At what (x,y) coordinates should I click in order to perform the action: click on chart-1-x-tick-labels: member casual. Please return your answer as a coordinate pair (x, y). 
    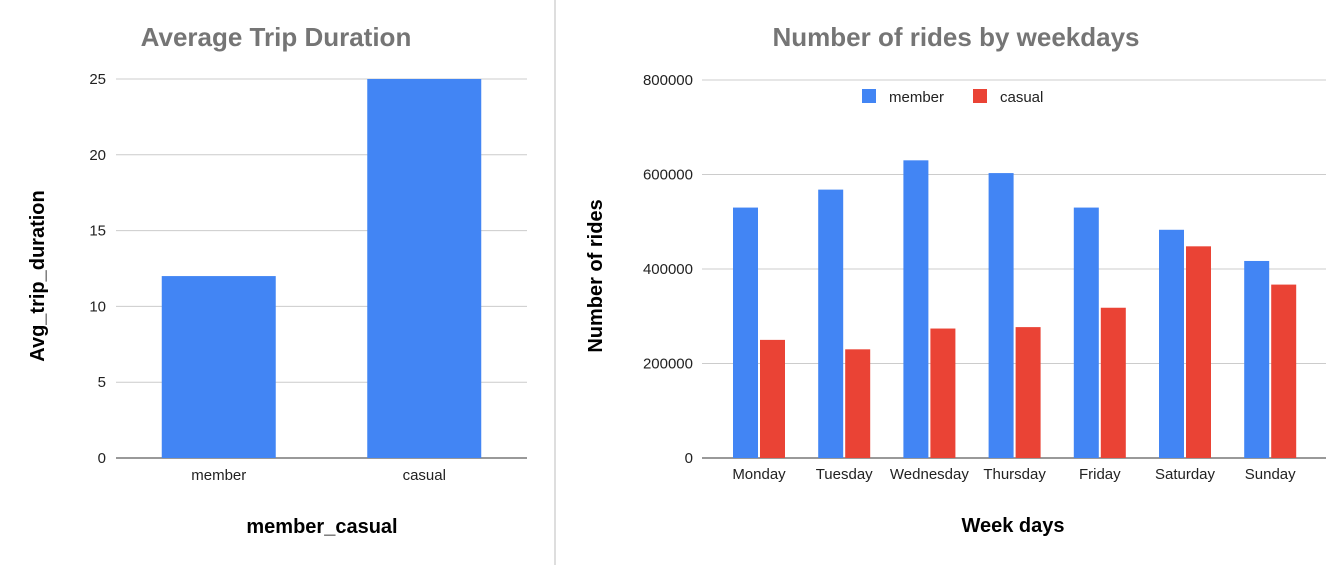
    Looking at the image, I should click on (318, 475).